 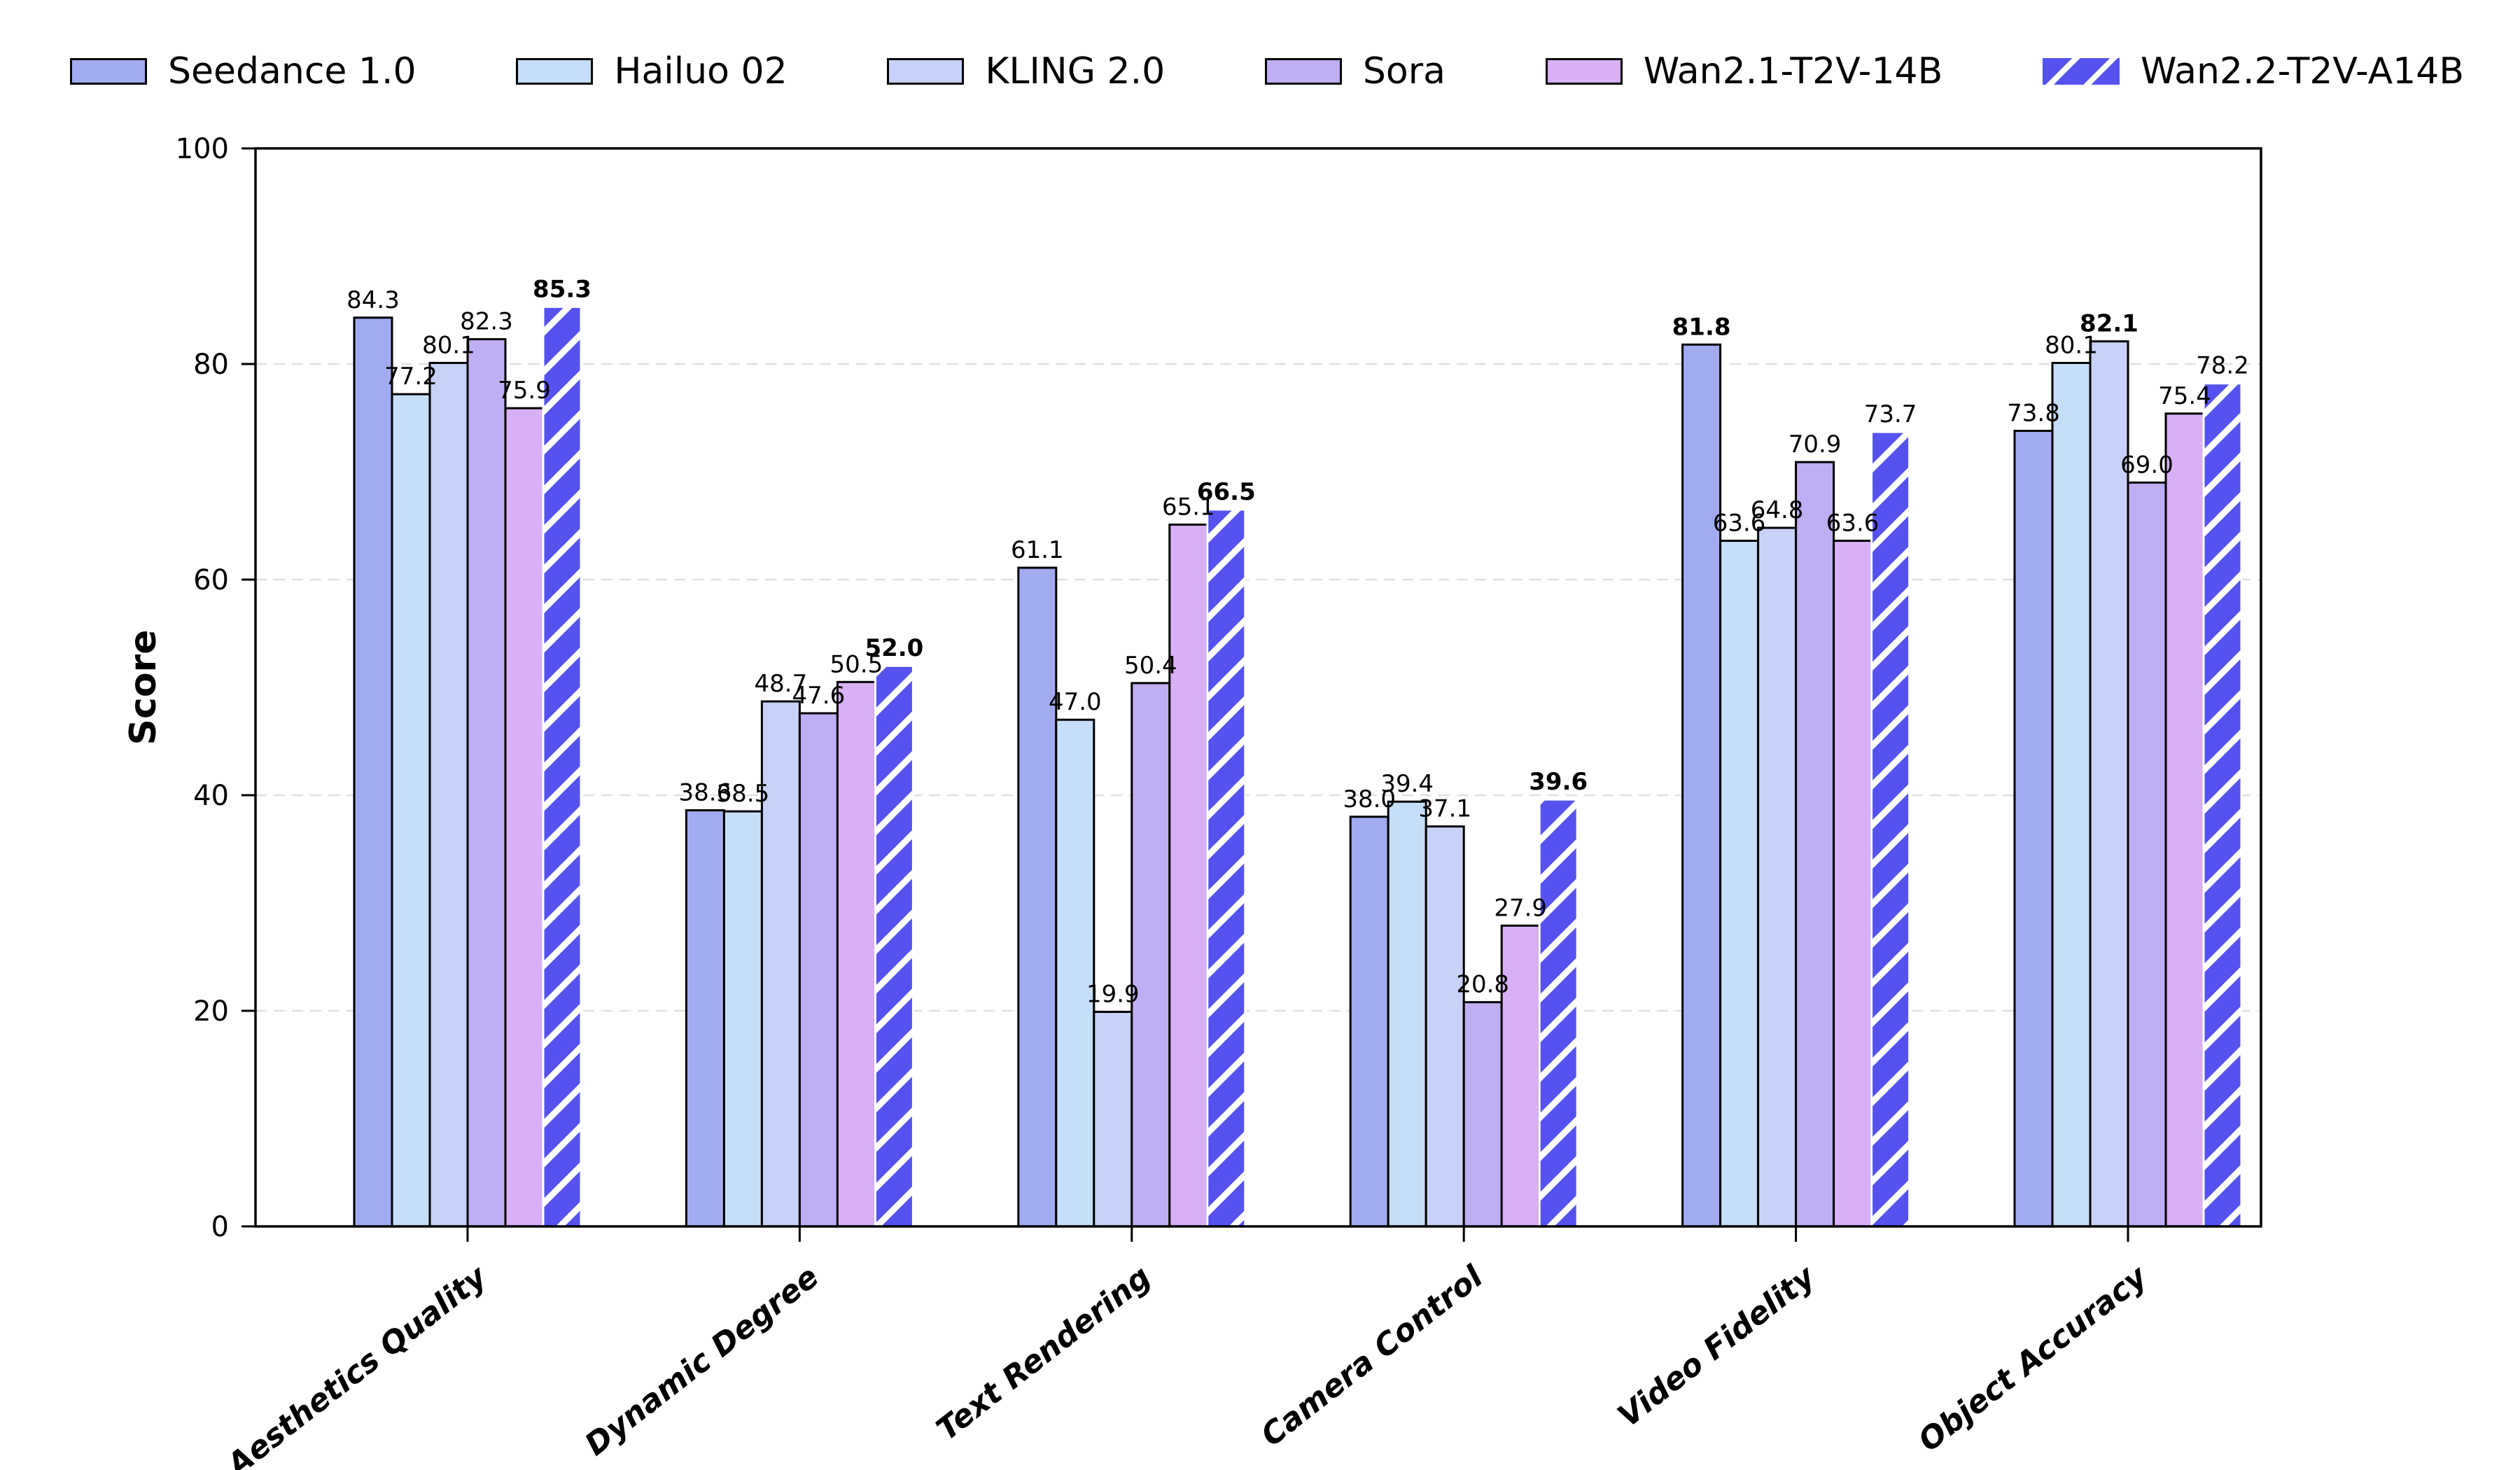 I want to click on bar-sora-text-rendering, so click(x=1150, y=955).